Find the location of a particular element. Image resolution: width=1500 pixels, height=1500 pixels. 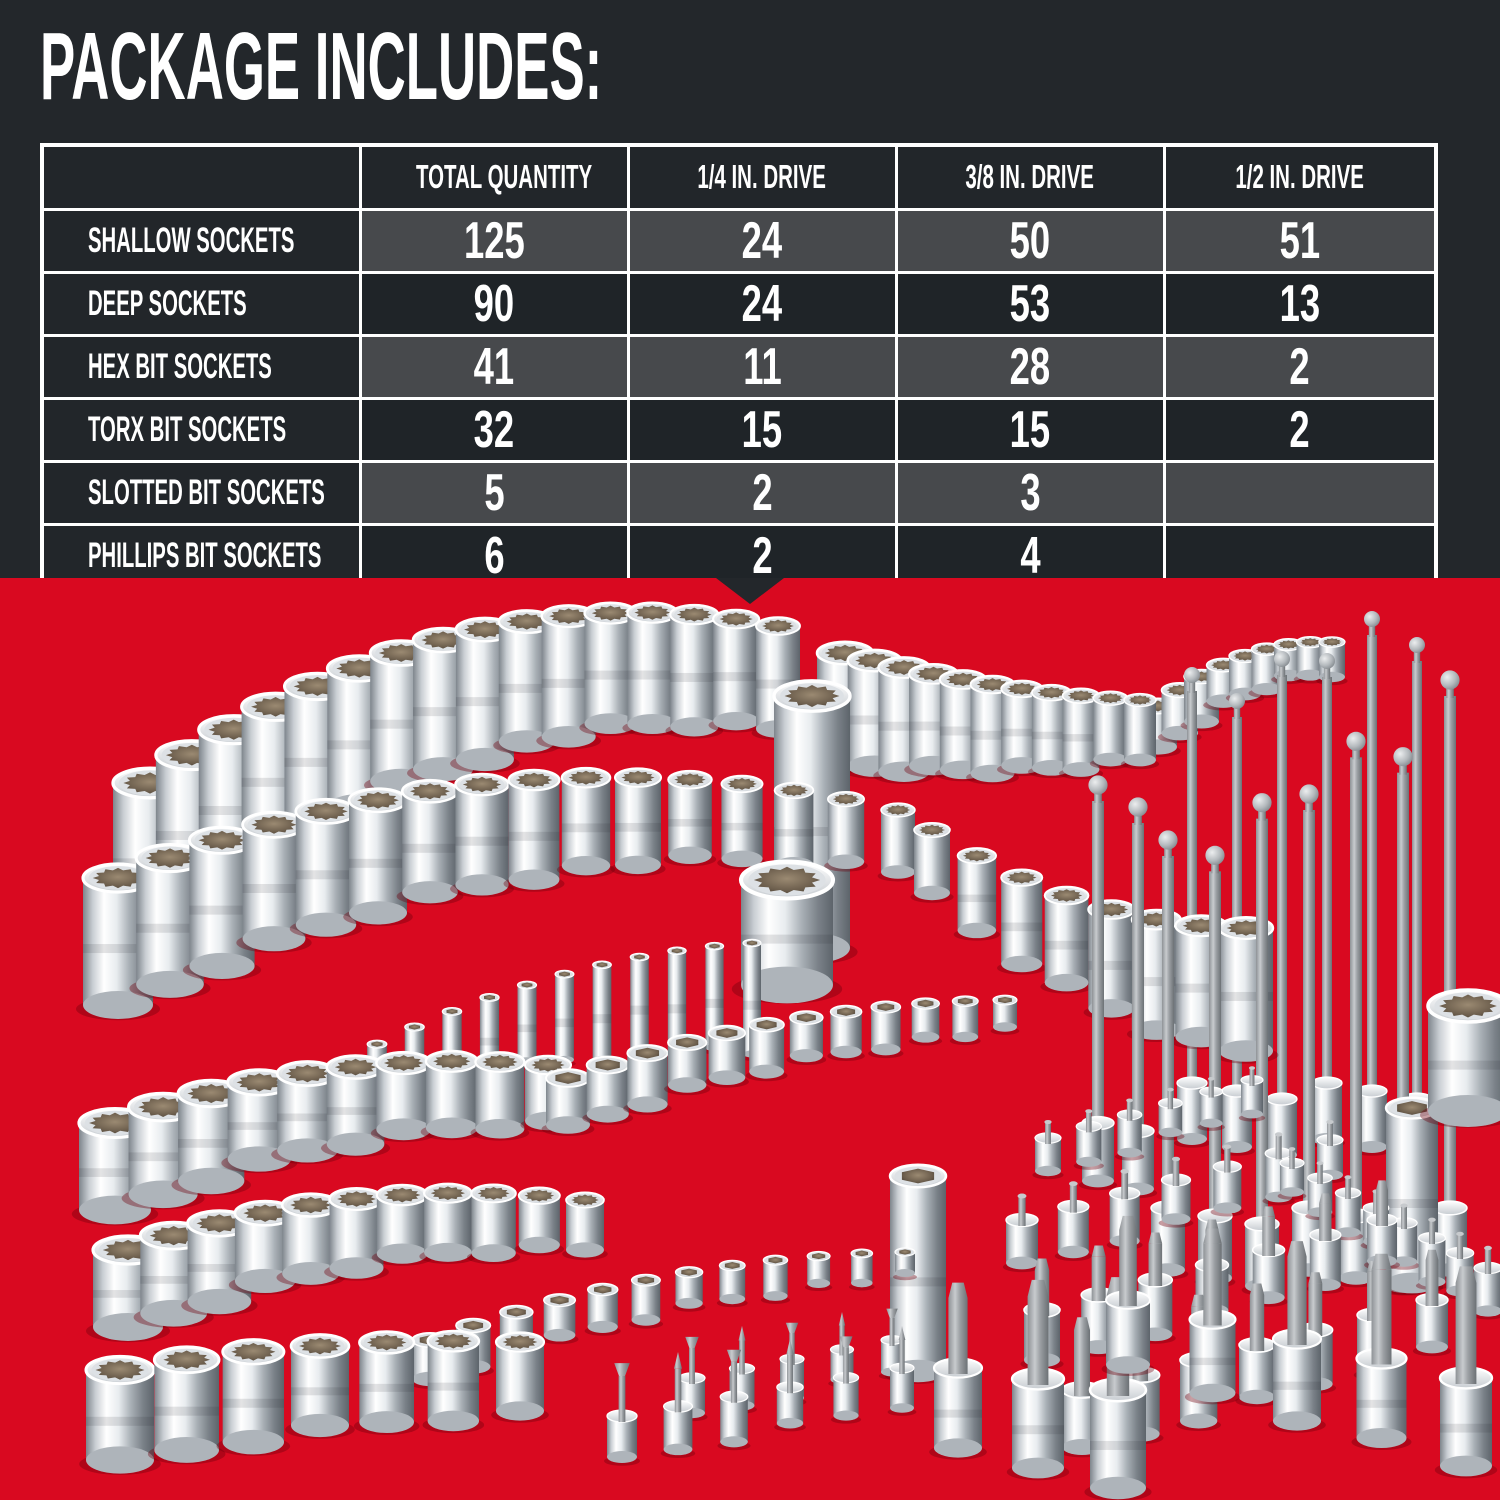

cell-value: 3 is located at coordinates (1030, 492).